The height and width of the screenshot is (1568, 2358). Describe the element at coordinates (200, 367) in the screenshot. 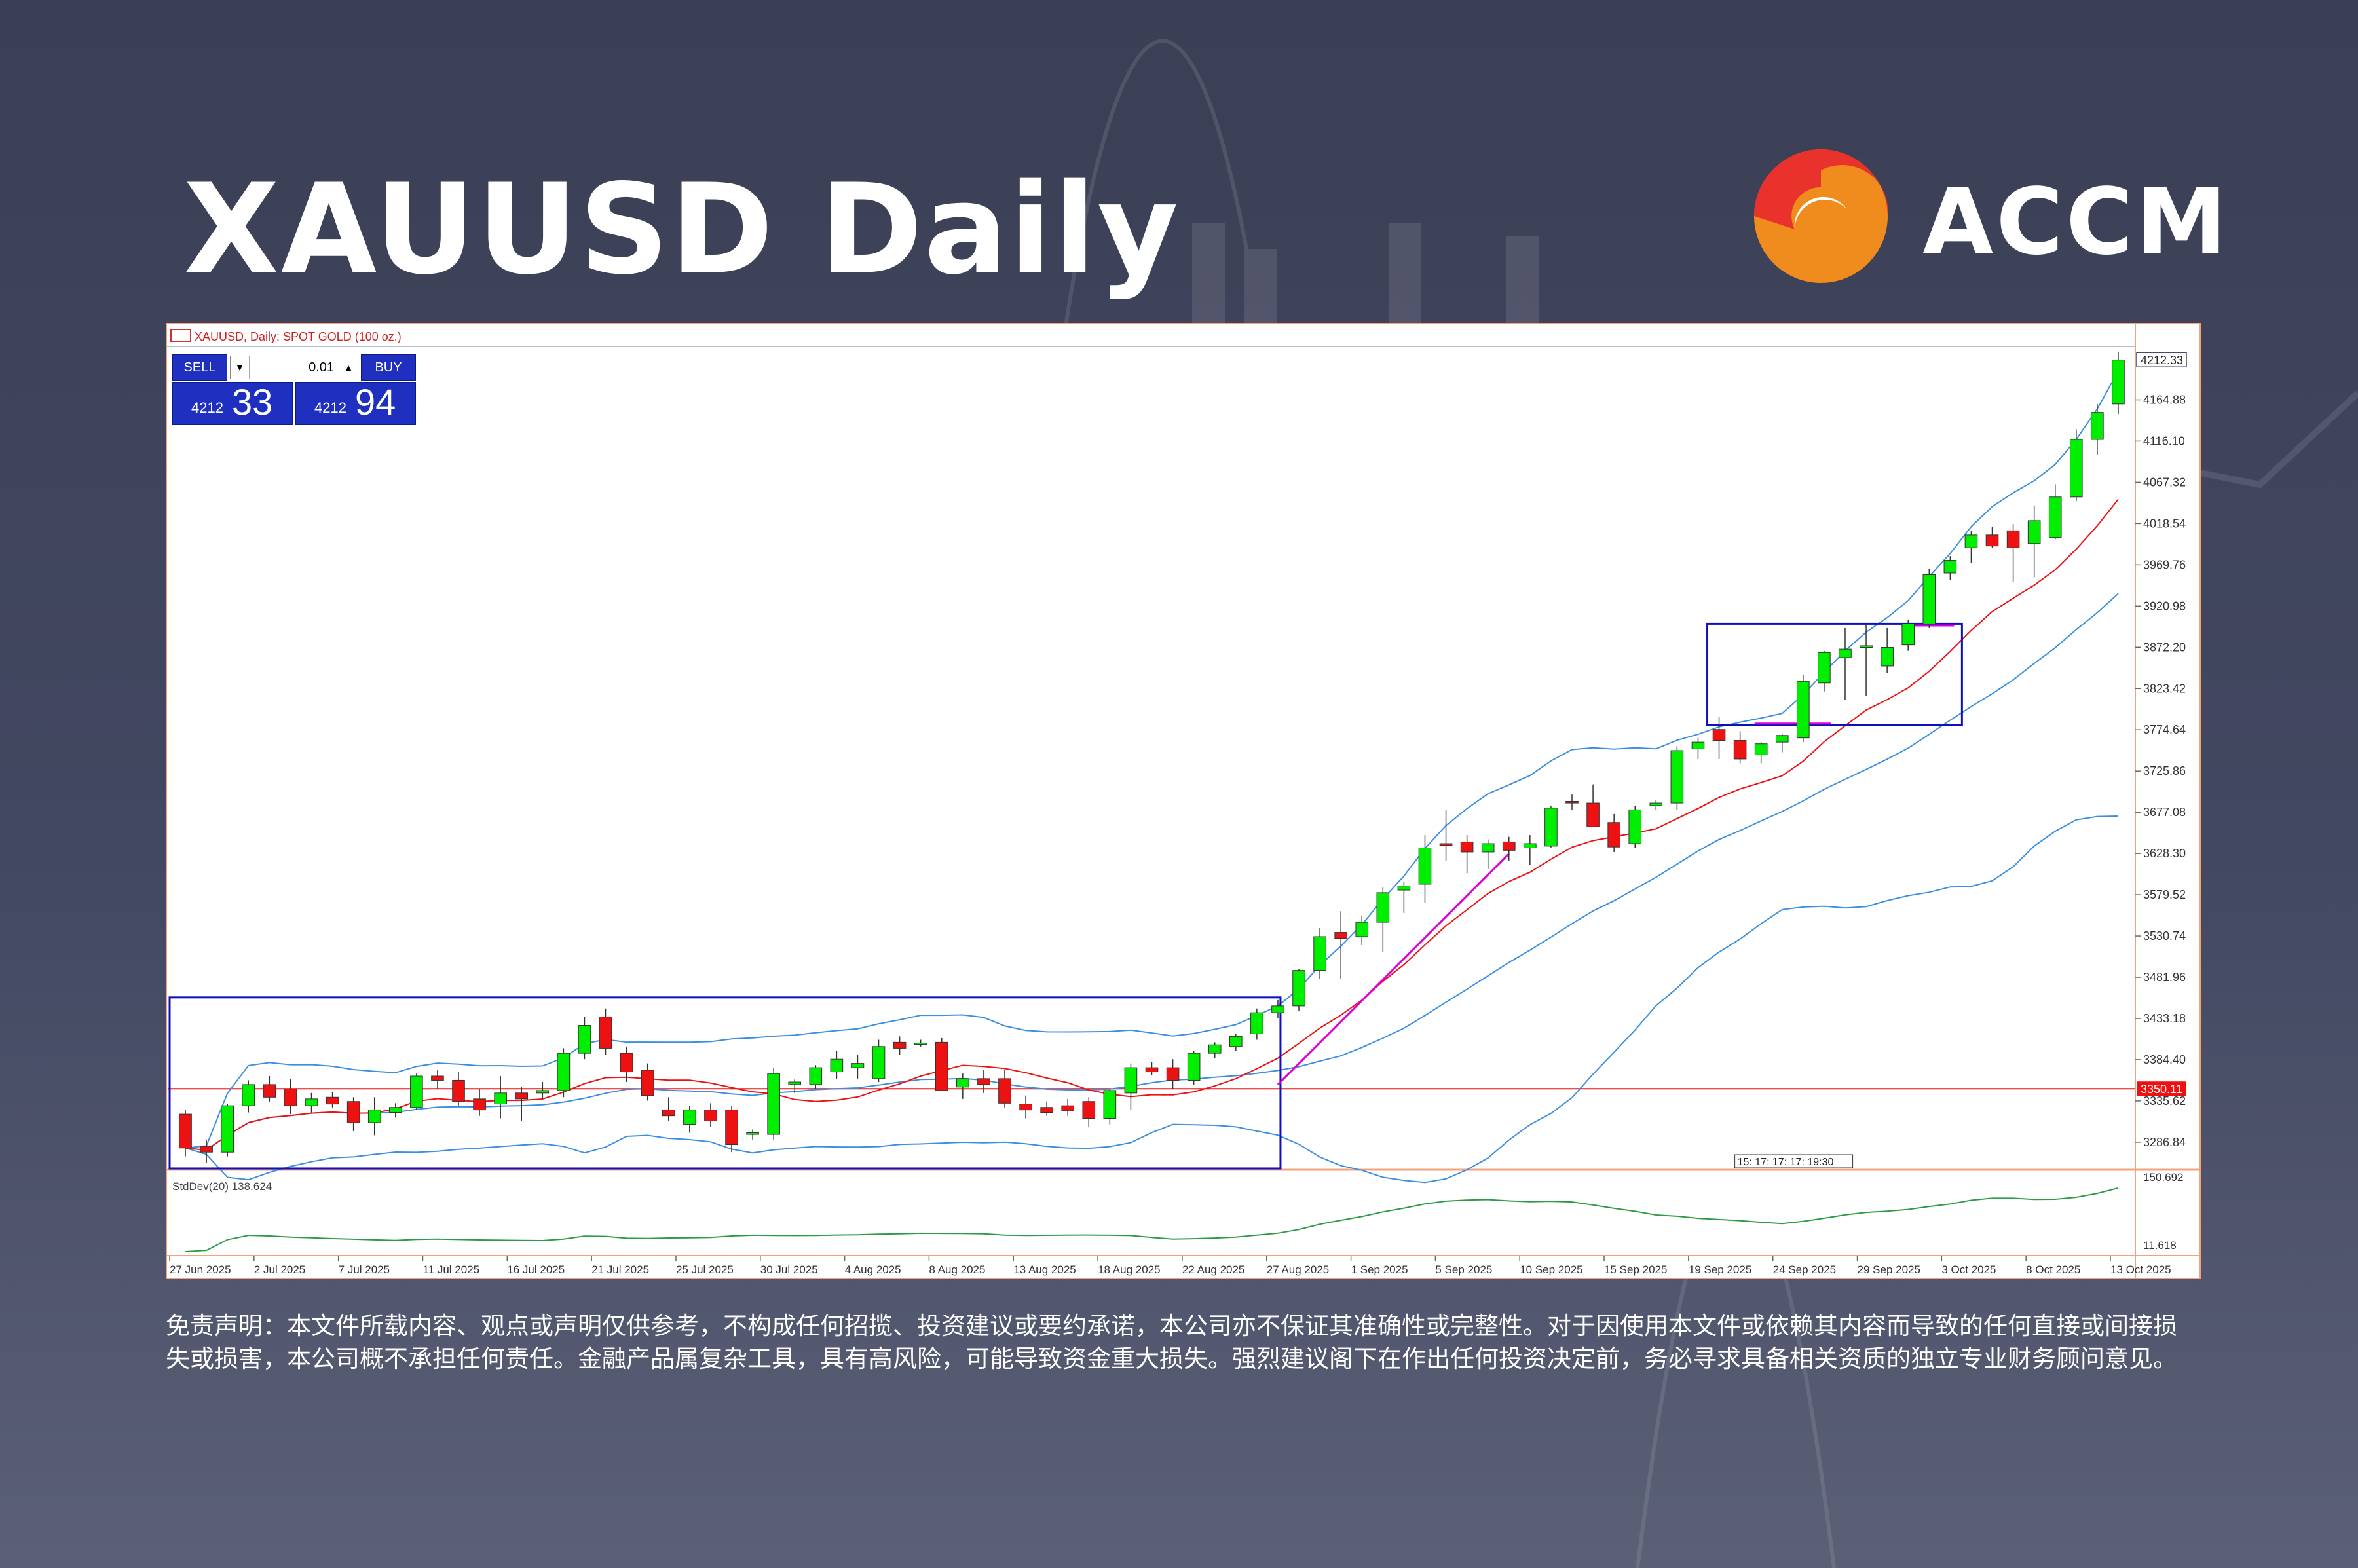

I see `sell-button: SELL` at that location.